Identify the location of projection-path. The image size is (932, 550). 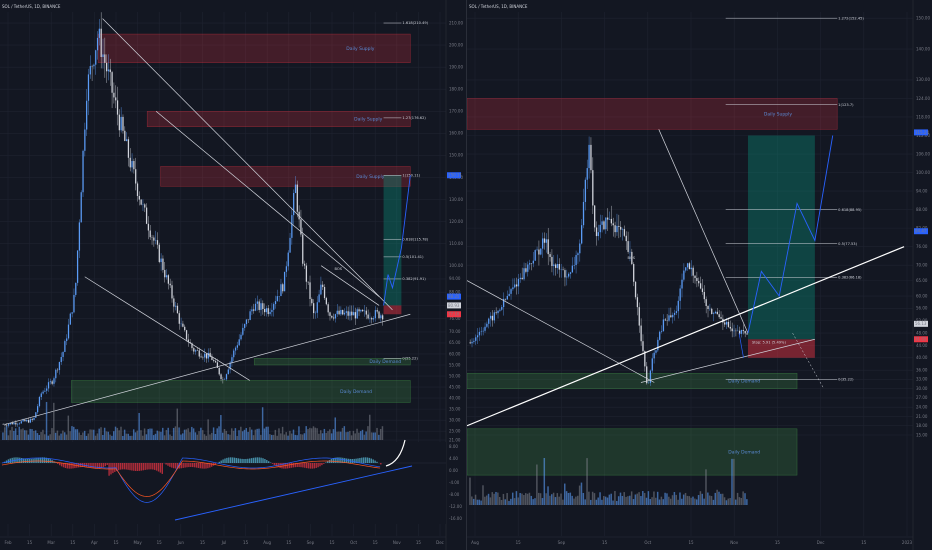
(790, 234).